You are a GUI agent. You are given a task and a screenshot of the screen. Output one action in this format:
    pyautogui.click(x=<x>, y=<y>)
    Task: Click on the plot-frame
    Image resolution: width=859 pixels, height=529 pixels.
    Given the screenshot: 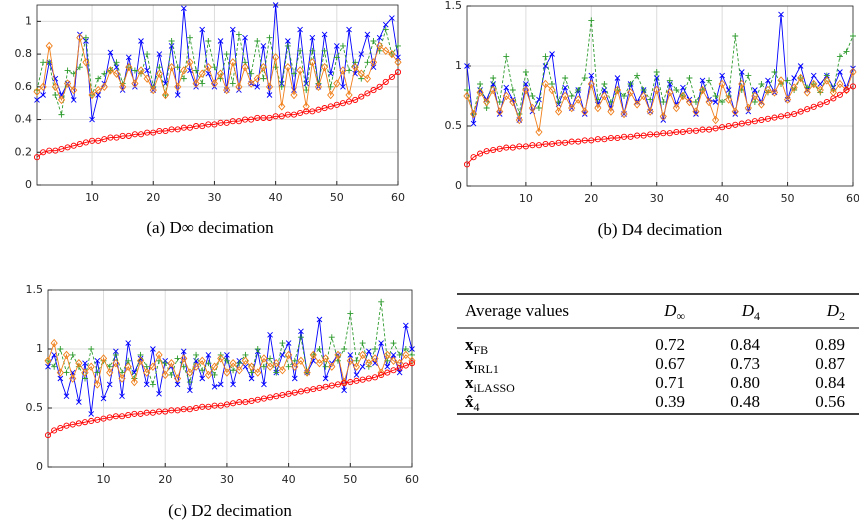 What is the action you would take?
    pyautogui.click(x=230, y=378)
    